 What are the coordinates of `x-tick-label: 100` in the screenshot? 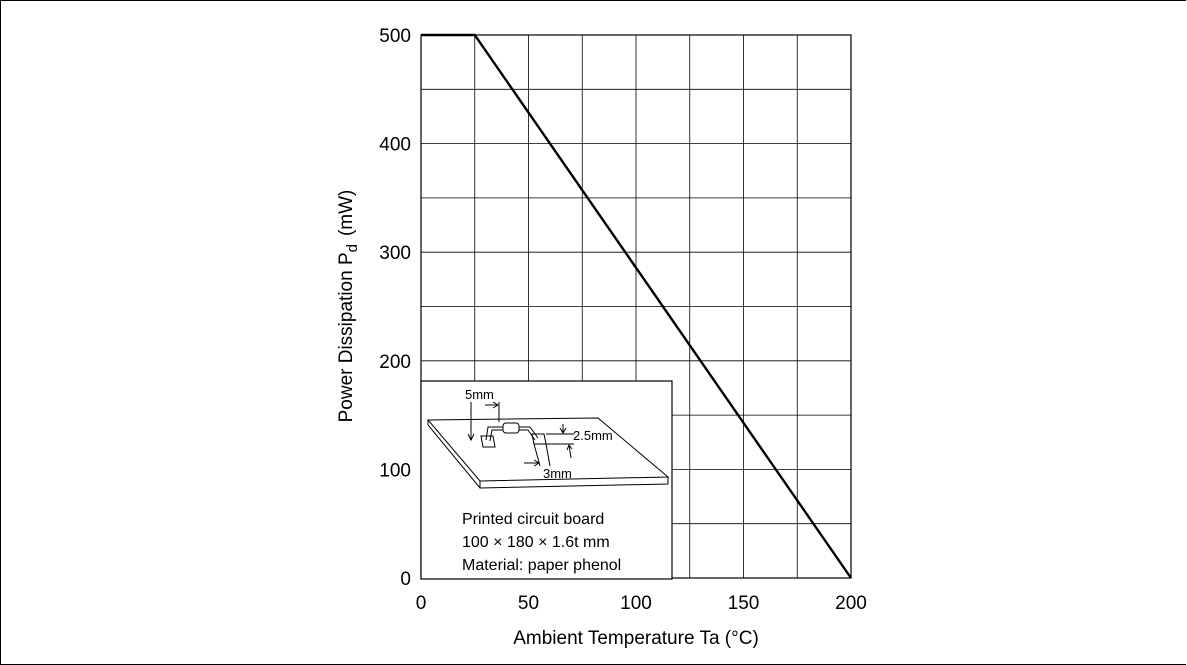 It's located at (636, 603).